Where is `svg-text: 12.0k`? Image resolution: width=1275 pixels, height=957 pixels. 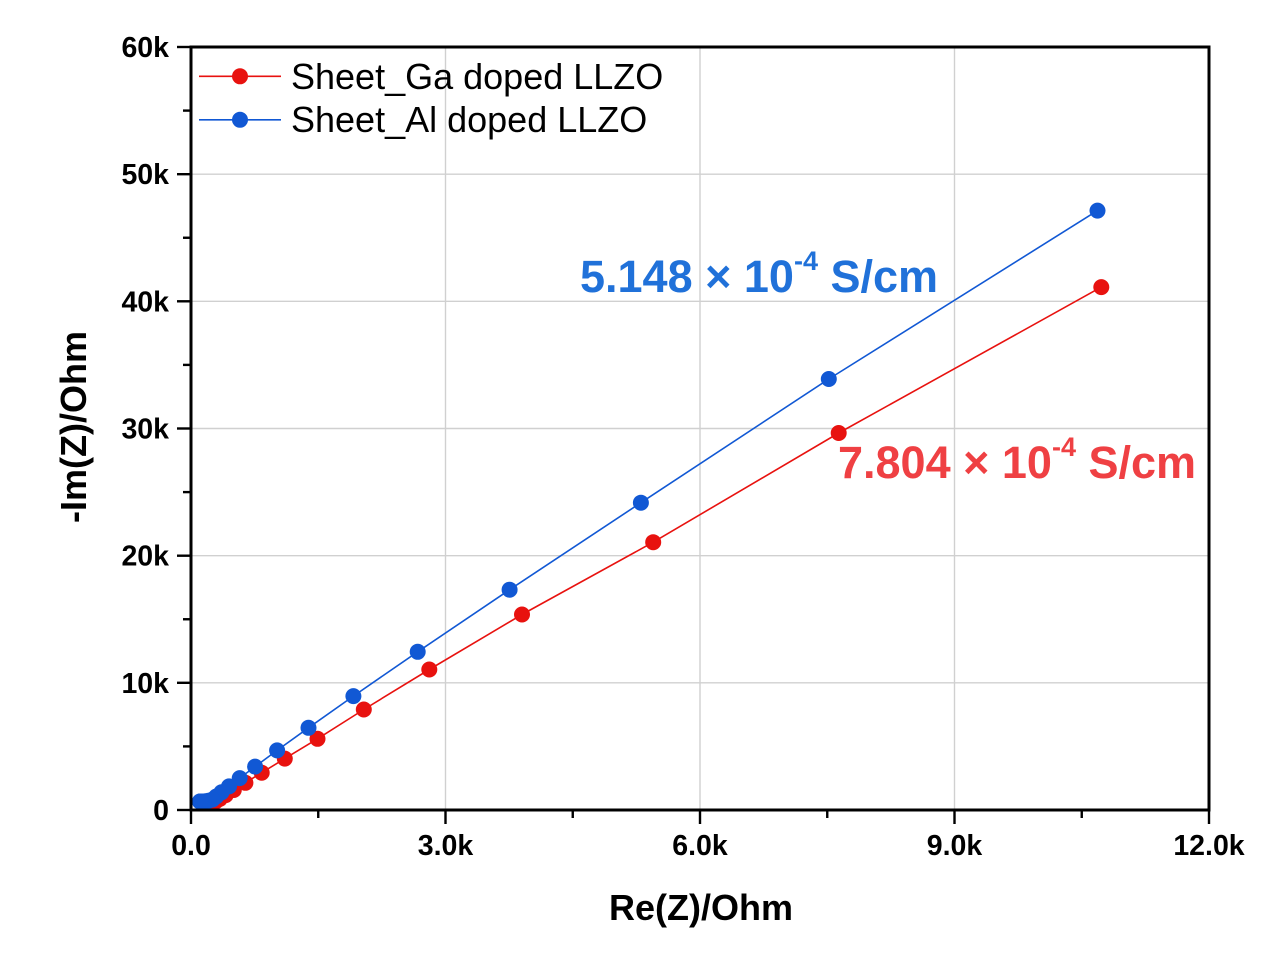
svg-text: 12.0k is located at coordinates (1208, 846).